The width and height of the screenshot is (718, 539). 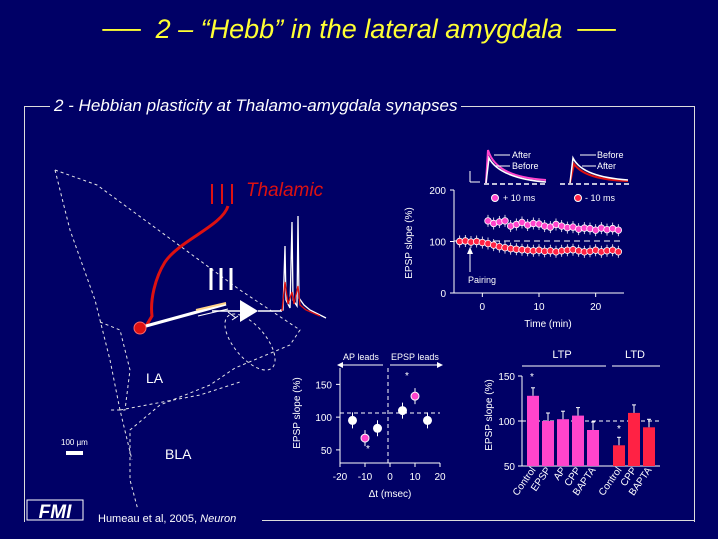 I want to click on legend-label-minus10: - 10 ms, so click(x=600, y=198).